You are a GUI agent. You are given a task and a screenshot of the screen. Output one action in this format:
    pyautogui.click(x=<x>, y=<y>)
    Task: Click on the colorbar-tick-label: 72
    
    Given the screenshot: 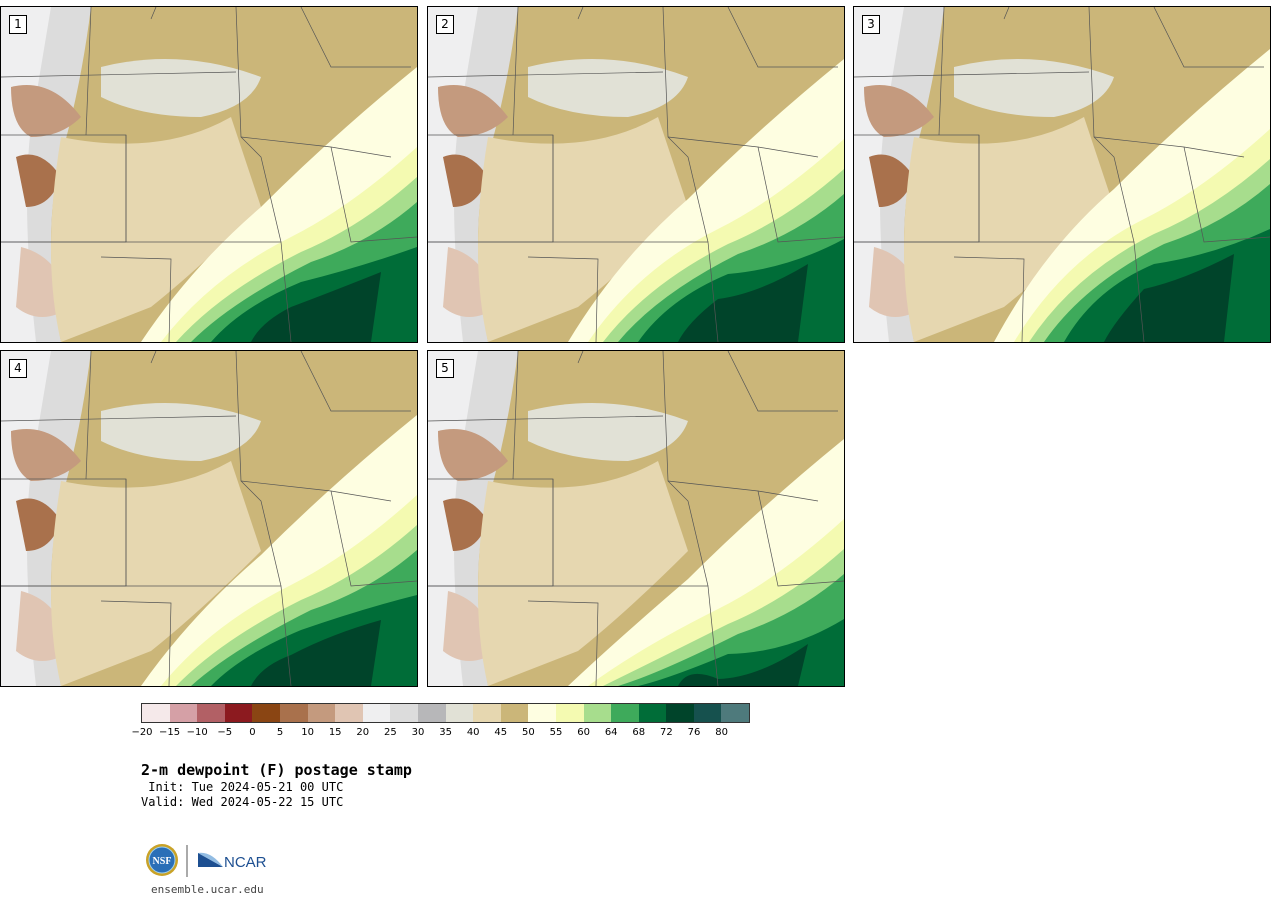 What is the action you would take?
    pyautogui.click(x=666, y=732)
    